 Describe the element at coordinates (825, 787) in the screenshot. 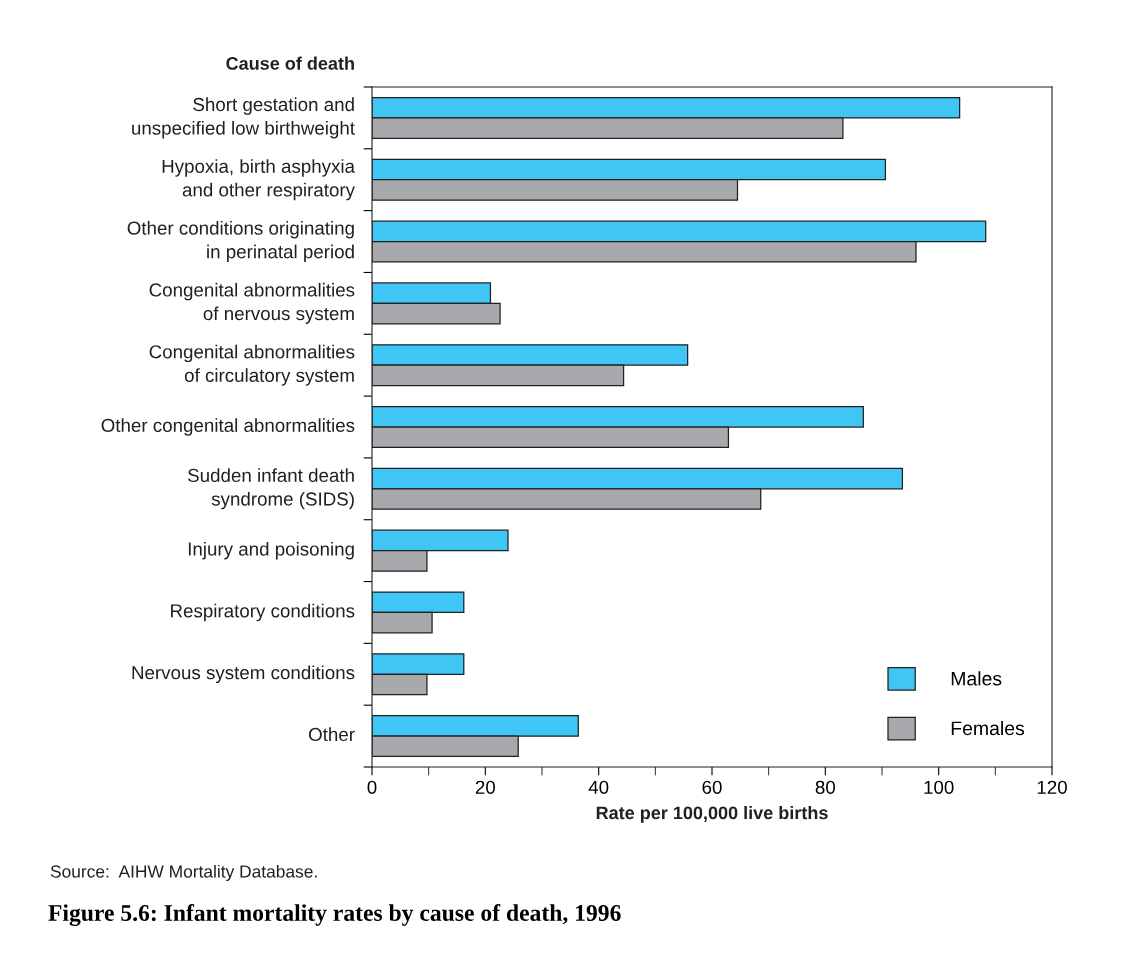

I see `x-tick-label: 80` at that location.